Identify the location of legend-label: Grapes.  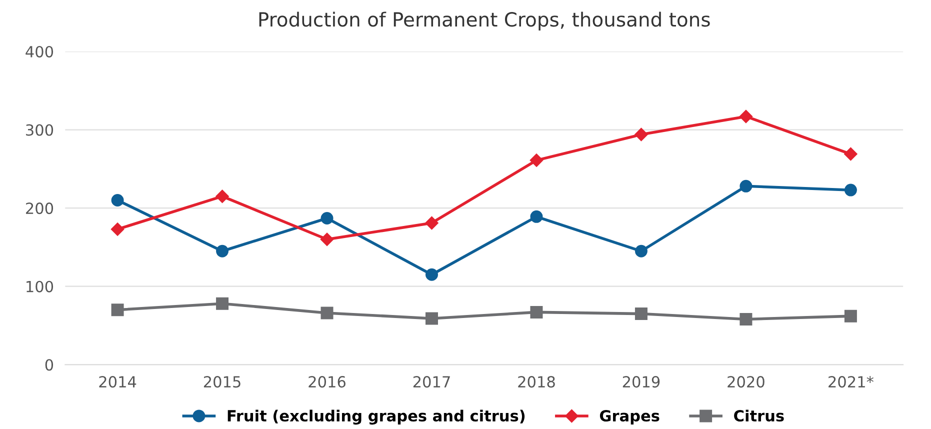
(630, 417).